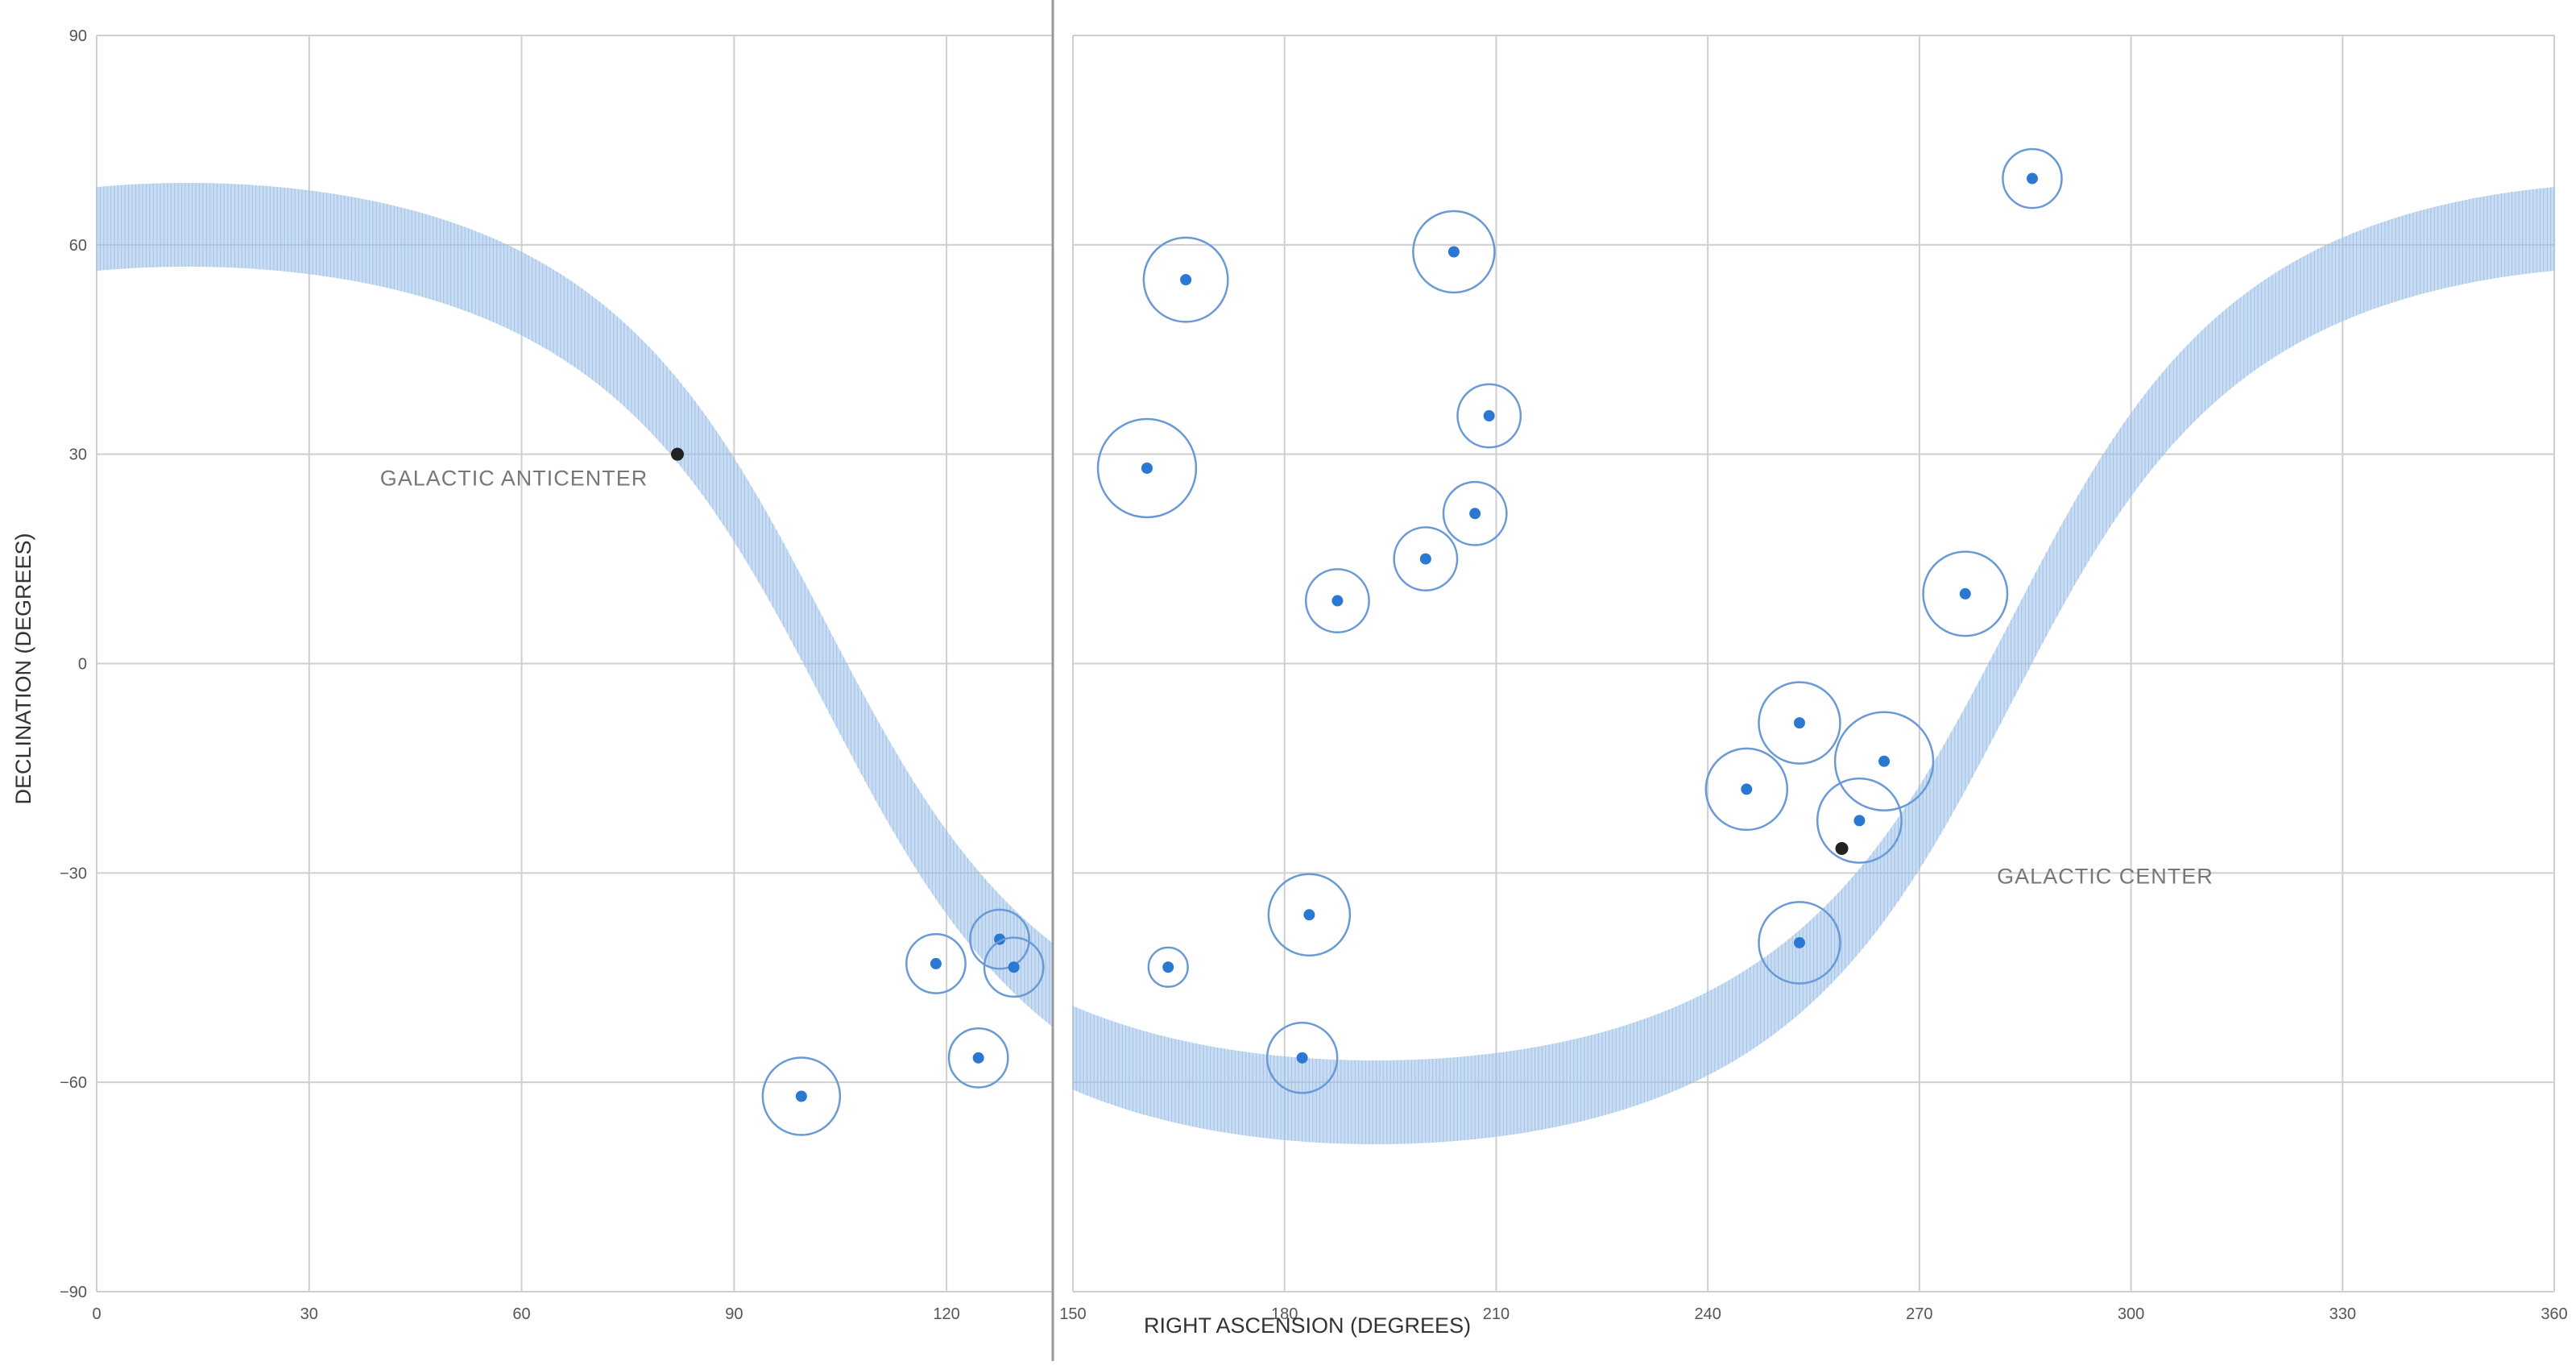 Image resolution: width=2576 pixels, height=1365 pixels. Describe the element at coordinates (2343, 1314) in the screenshot. I see `x-tick-label: 330` at that location.